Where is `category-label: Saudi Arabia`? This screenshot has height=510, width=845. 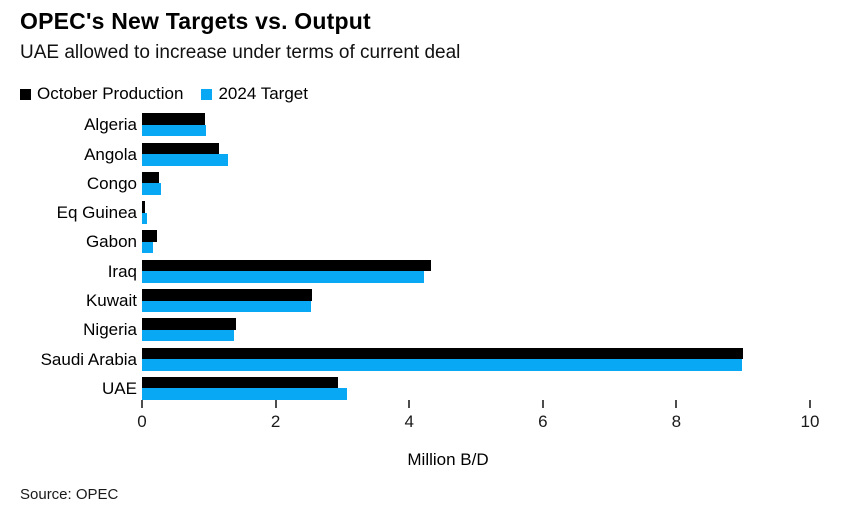 category-label: Saudi Arabia is located at coordinates (88, 359).